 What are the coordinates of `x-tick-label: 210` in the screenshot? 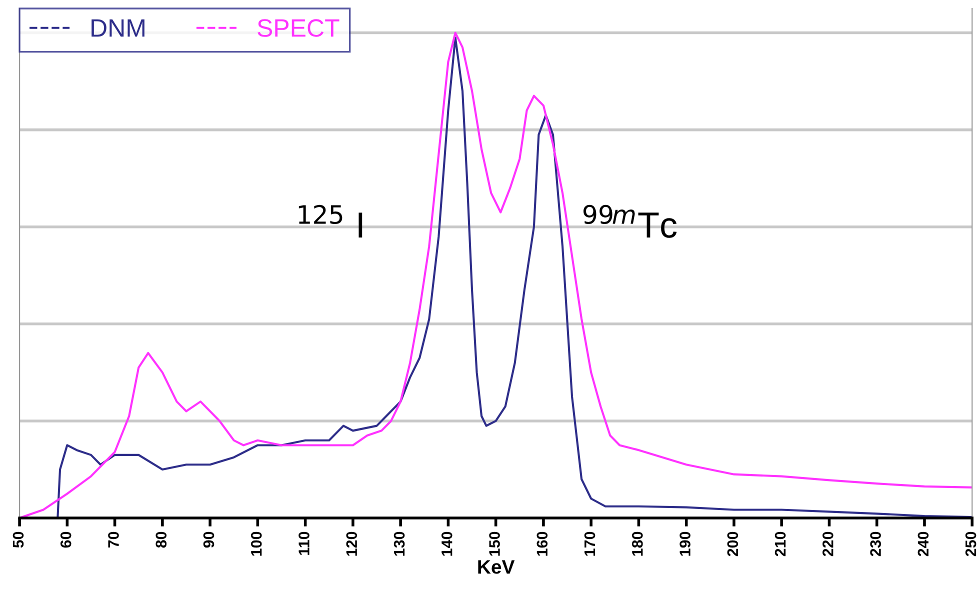 It's located at (780, 544).